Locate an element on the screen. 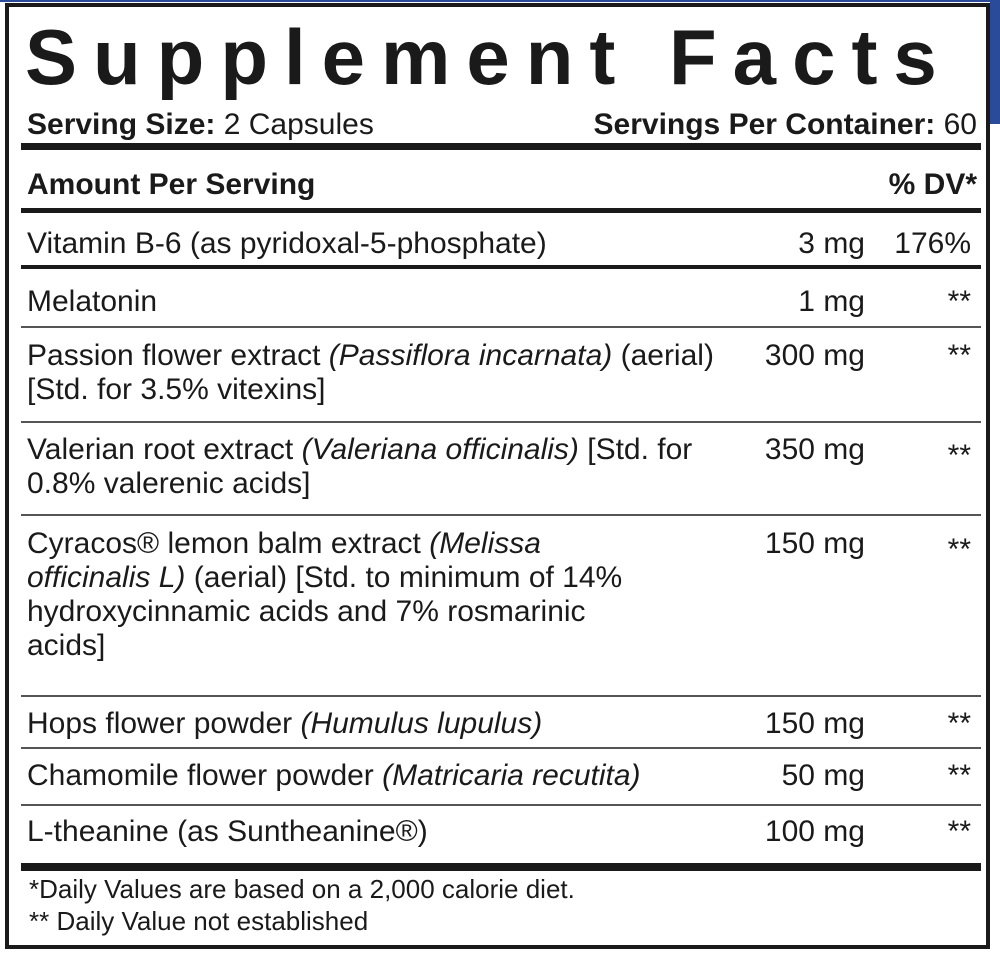 This screenshot has height=956, width=1000. footnote-not-established: ** Daily Value not established is located at coordinates (199, 921).